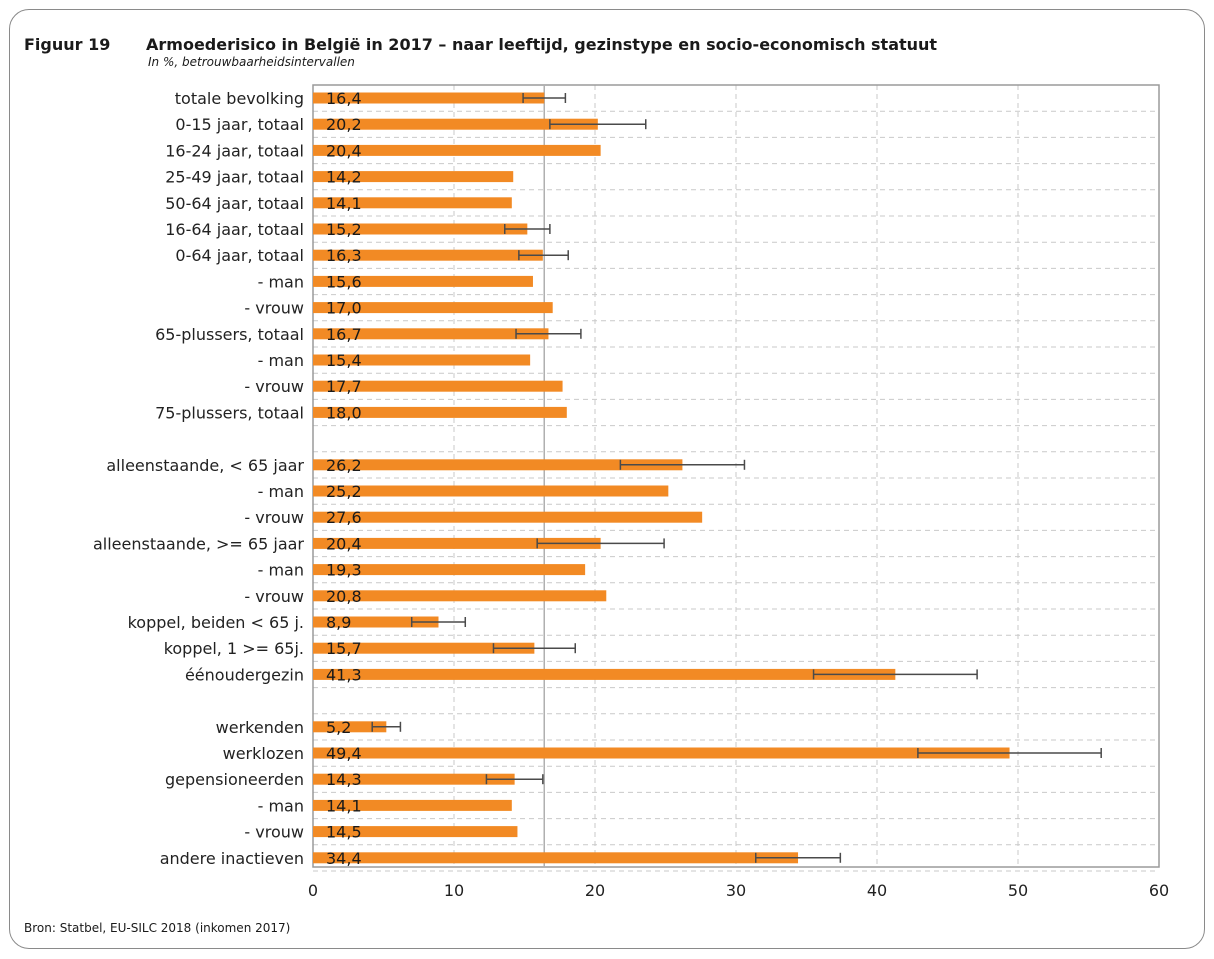 The image size is (1214, 959). I want to click on category-label: werklozen, so click(263, 753).